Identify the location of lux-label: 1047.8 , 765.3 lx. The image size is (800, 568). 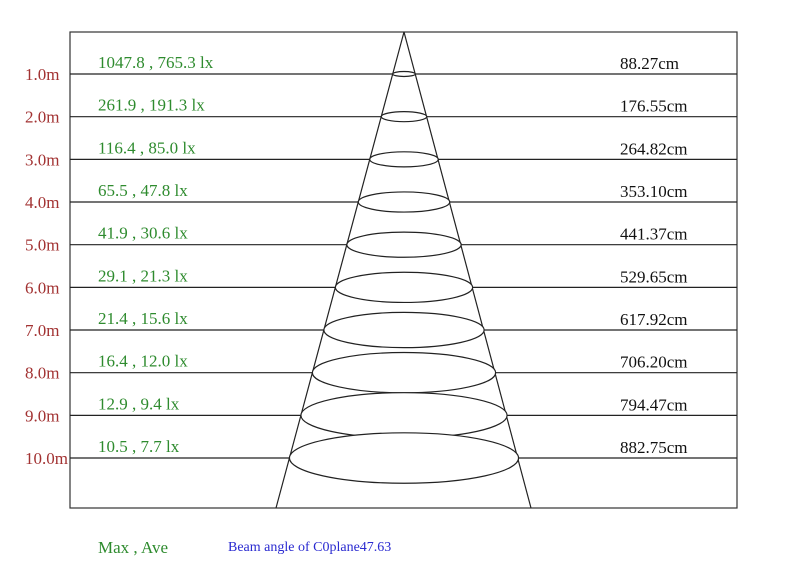
(156, 62).